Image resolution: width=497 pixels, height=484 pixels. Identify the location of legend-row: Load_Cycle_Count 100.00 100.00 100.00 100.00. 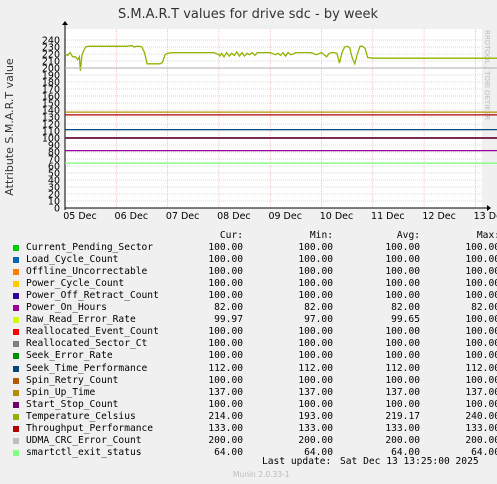
(255, 260).